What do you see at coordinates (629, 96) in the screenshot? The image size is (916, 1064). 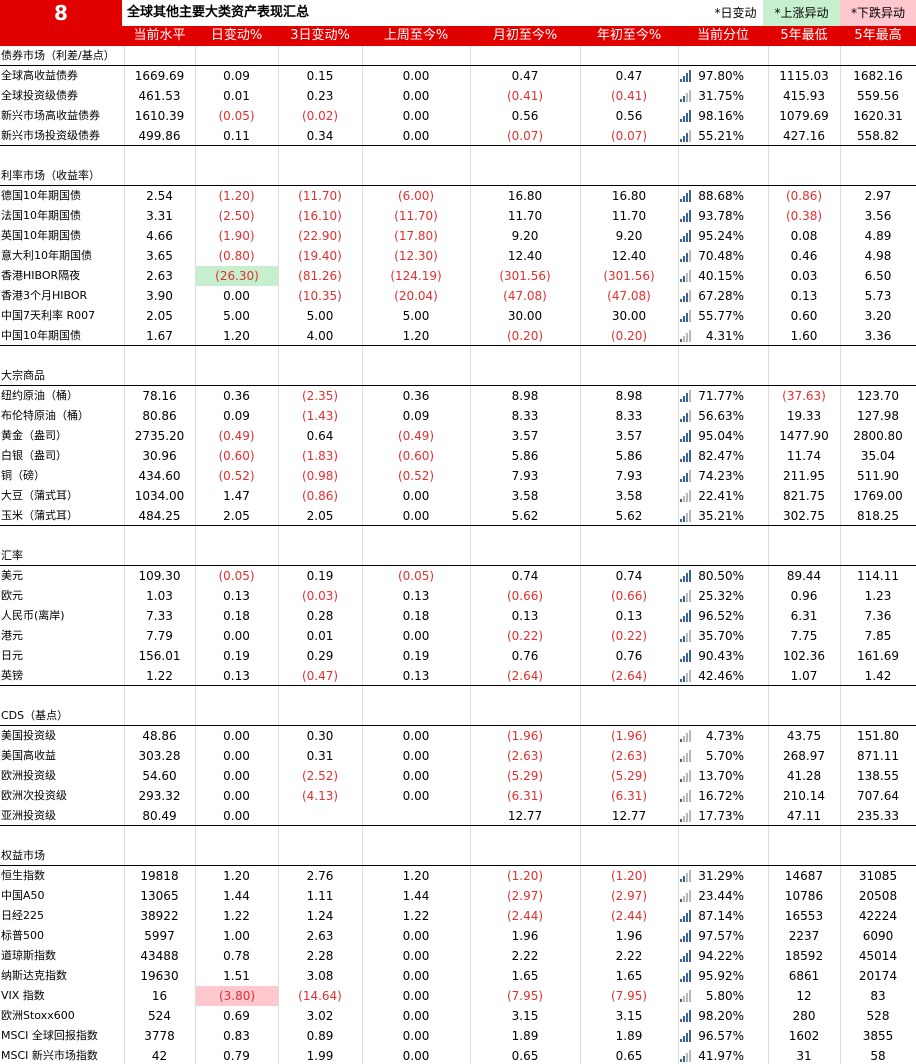 I see `value-cell: (0.41)` at bounding box center [629, 96].